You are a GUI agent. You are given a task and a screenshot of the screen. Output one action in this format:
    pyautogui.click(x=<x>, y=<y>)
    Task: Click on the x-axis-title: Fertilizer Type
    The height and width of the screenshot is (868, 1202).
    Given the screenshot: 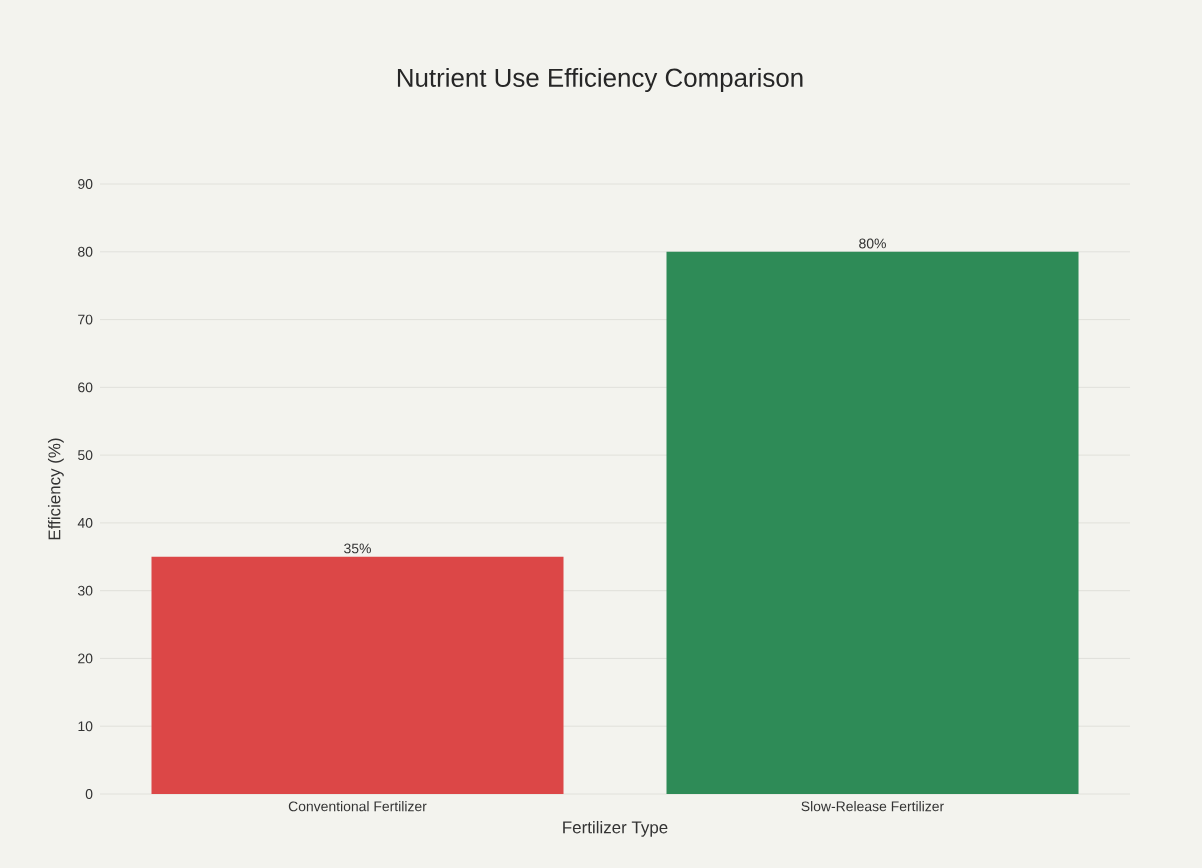 What is the action you would take?
    pyautogui.click(x=615, y=828)
    